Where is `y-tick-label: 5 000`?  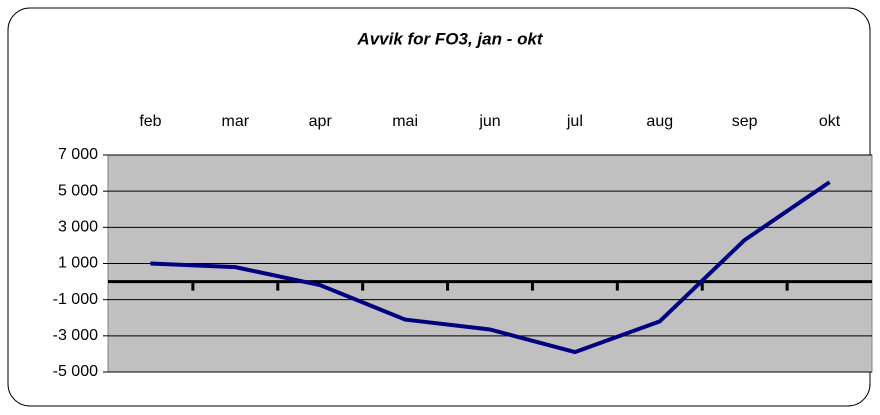
y-tick-label: 5 000 is located at coordinates (78, 190).